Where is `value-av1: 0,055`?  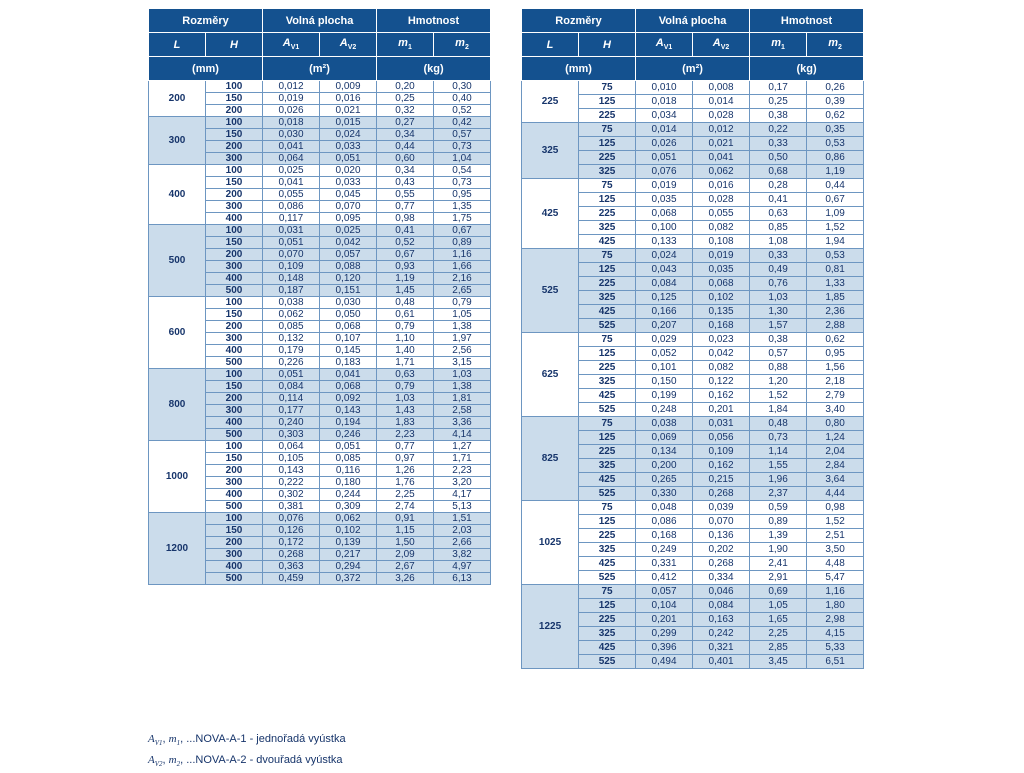 value-av1: 0,055 is located at coordinates (291, 194).